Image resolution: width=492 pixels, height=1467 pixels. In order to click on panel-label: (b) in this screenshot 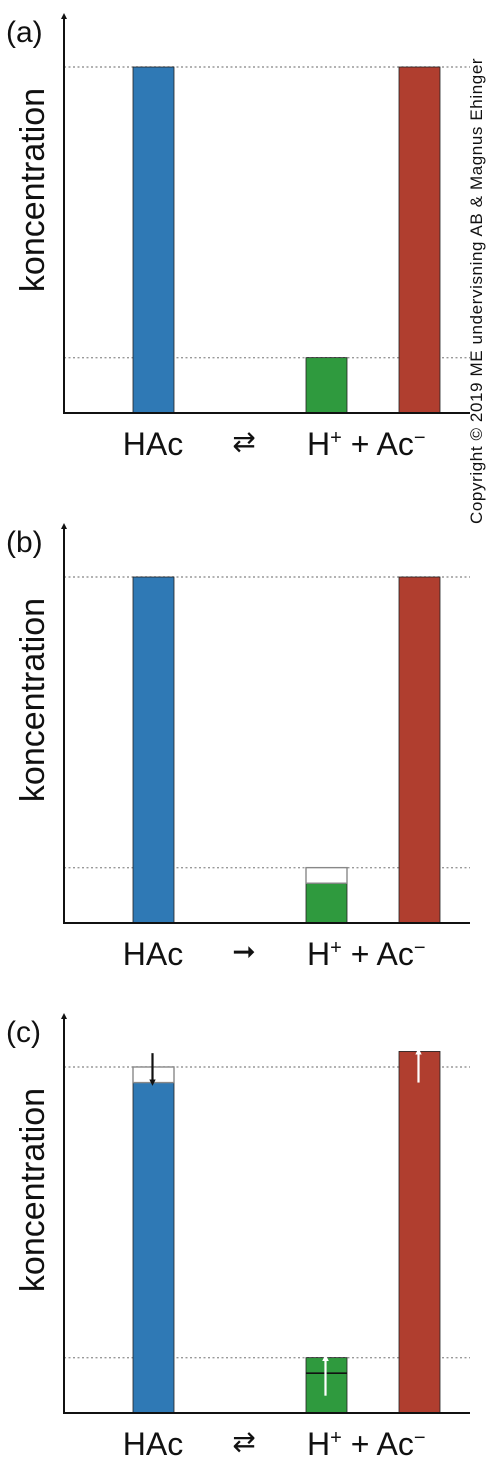, I will do `click(24, 542)`.